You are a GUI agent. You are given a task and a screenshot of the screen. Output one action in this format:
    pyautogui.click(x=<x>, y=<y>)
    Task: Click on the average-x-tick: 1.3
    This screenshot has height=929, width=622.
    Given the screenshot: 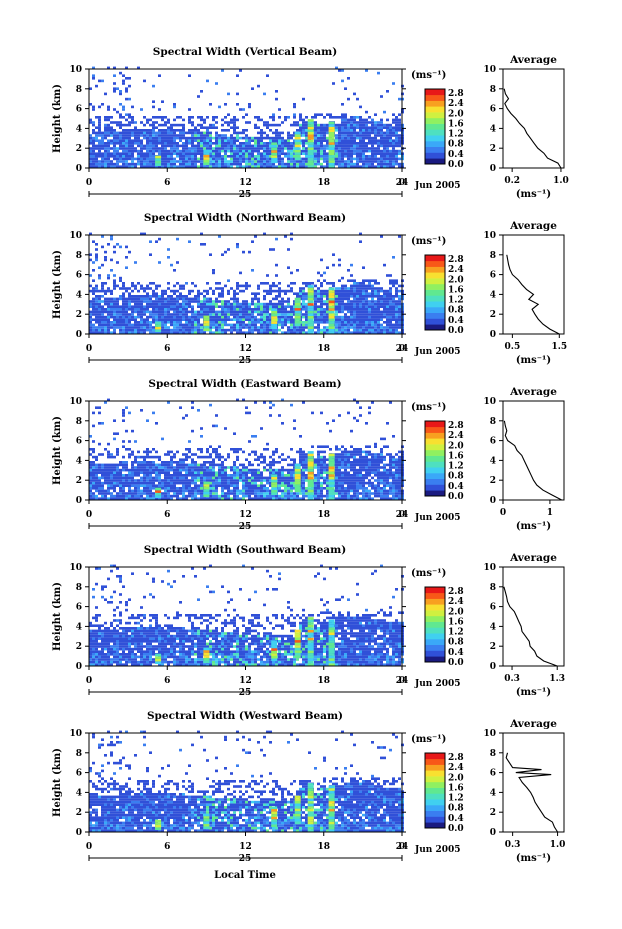 What is the action you would take?
    pyautogui.click(x=557, y=679)
    